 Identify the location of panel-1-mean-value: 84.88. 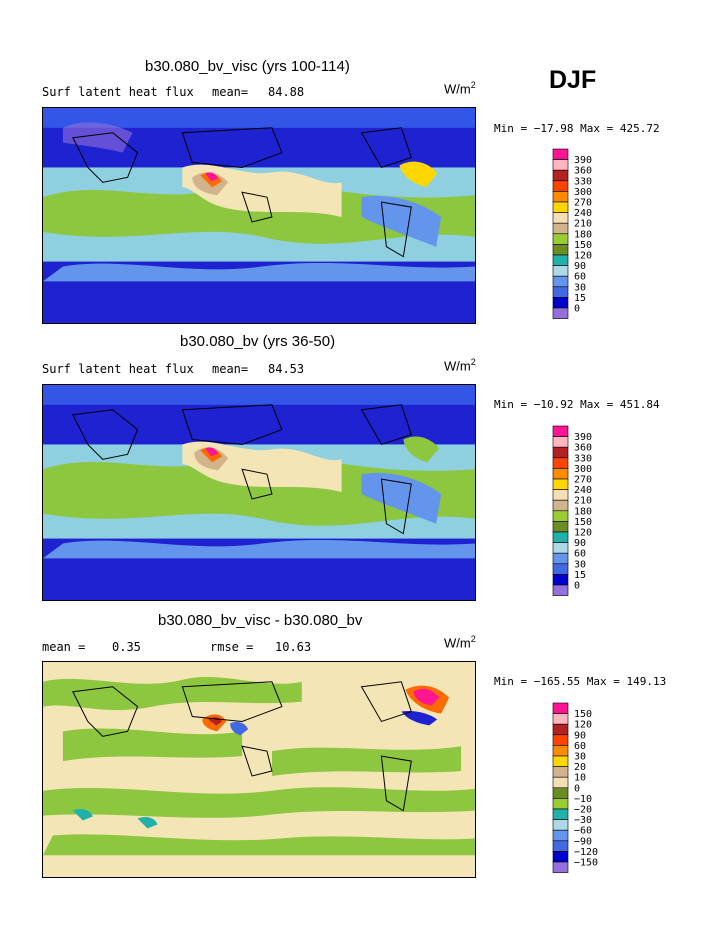
(286, 92).